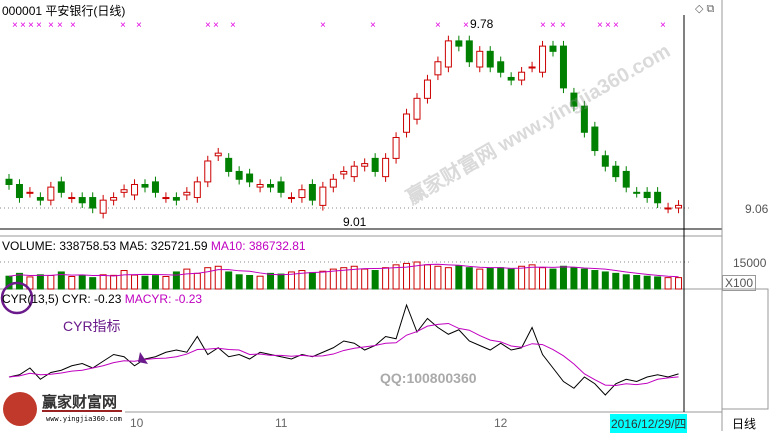 This screenshot has height=433, width=772. I want to click on macyr-value: MACYR: -0.23, so click(163, 299).